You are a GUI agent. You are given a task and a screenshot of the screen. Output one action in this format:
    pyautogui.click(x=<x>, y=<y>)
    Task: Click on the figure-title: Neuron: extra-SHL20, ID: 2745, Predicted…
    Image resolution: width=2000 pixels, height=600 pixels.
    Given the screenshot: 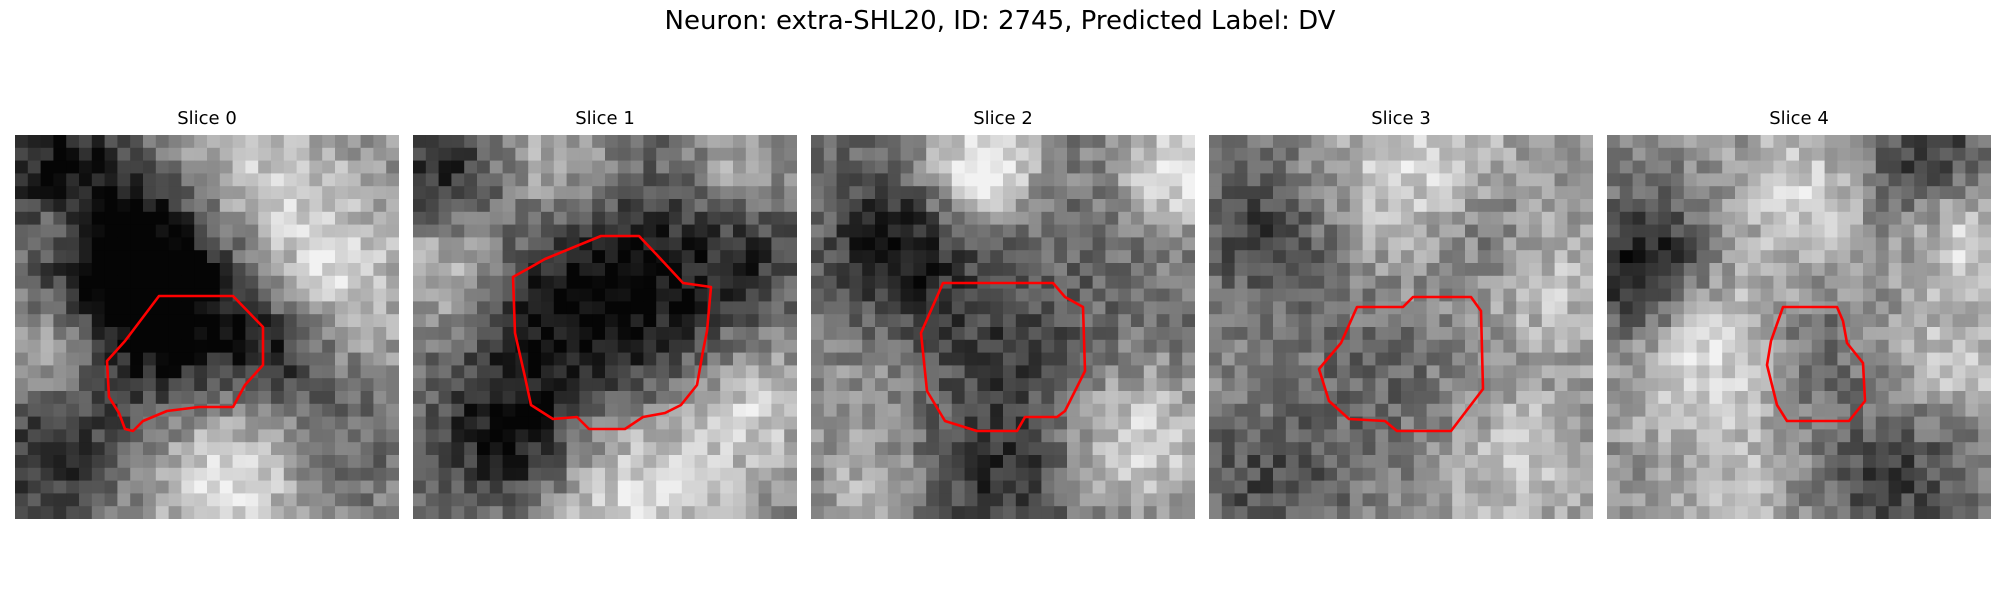 What is the action you would take?
    pyautogui.click(x=1000, y=21)
    